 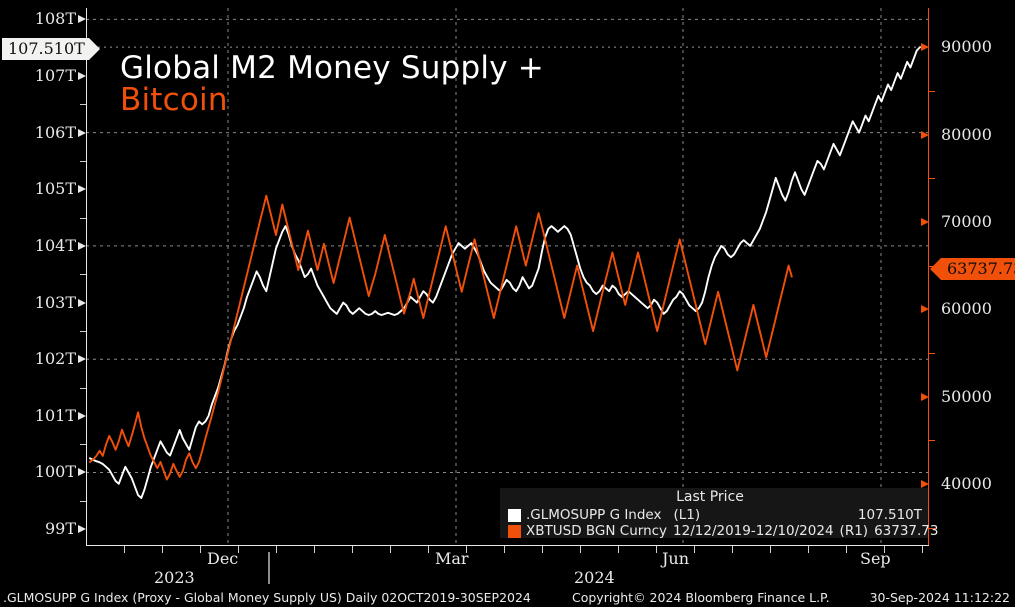 What do you see at coordinates (906, 531) in the screenshot?
I see `legend-series-value: 63737.73` at bounding box center [906, 531].